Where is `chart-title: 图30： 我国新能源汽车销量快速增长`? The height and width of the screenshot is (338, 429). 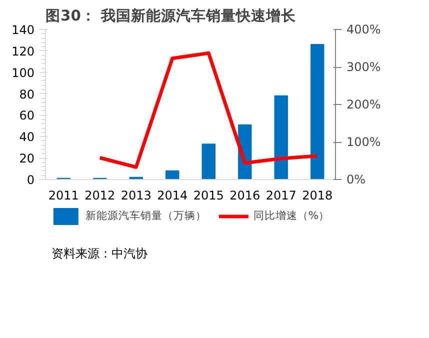 chart-title: 图30： 我国新能源汽车销量快速增长 is located at coordinates (171, 15).